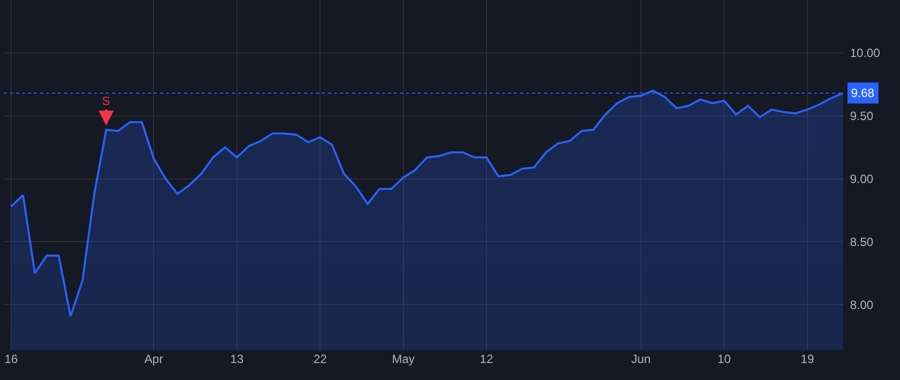 The width and height of the screenshot is (900, 380). What do you see at coordinates (320, 359) in the screenshot?
I see `x-tick-label: 22` at bounding box center [320, 359].